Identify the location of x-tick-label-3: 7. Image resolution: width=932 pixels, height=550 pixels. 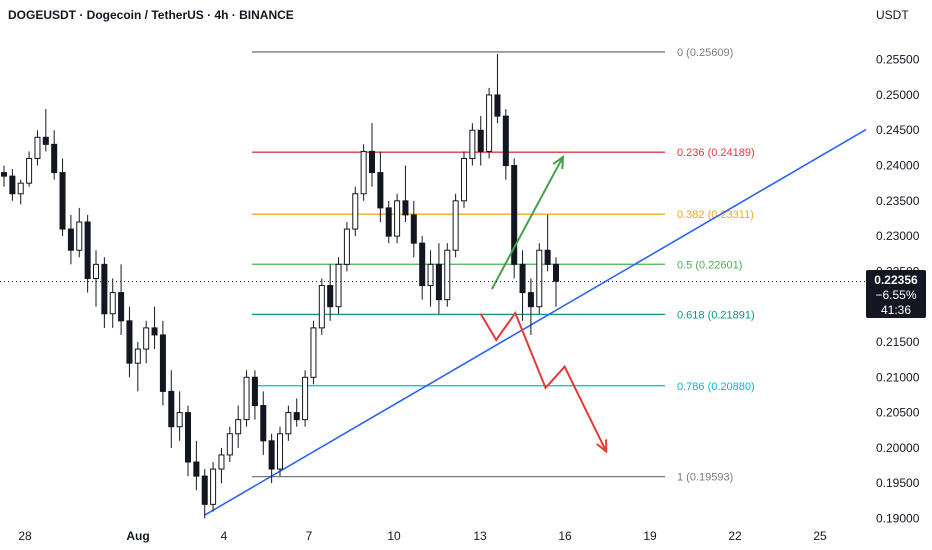
(309, 536).